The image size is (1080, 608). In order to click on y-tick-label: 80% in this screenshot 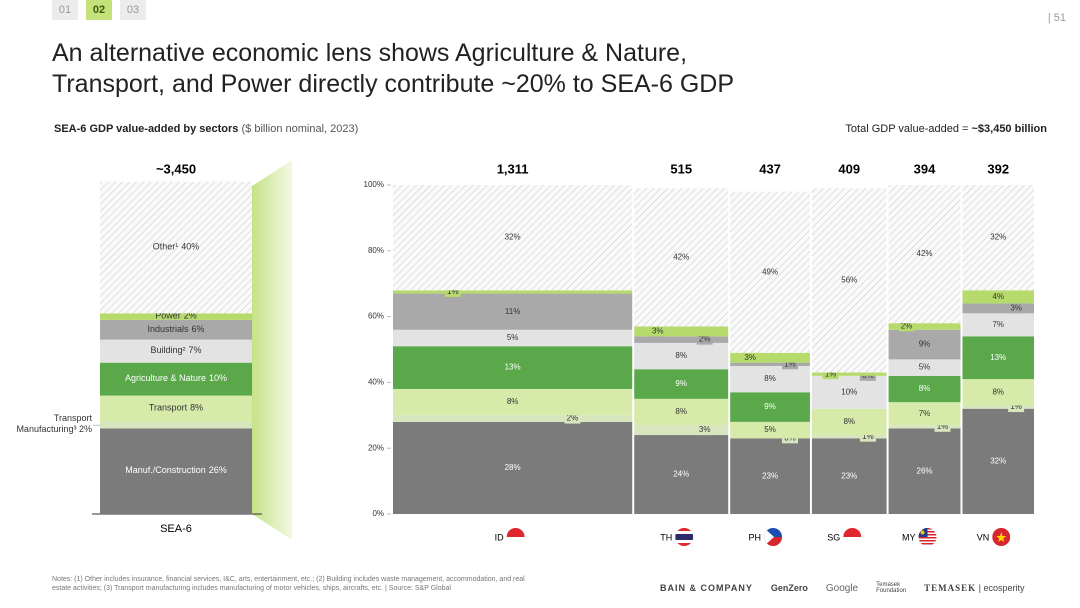, I will do `click(376, 250)`.